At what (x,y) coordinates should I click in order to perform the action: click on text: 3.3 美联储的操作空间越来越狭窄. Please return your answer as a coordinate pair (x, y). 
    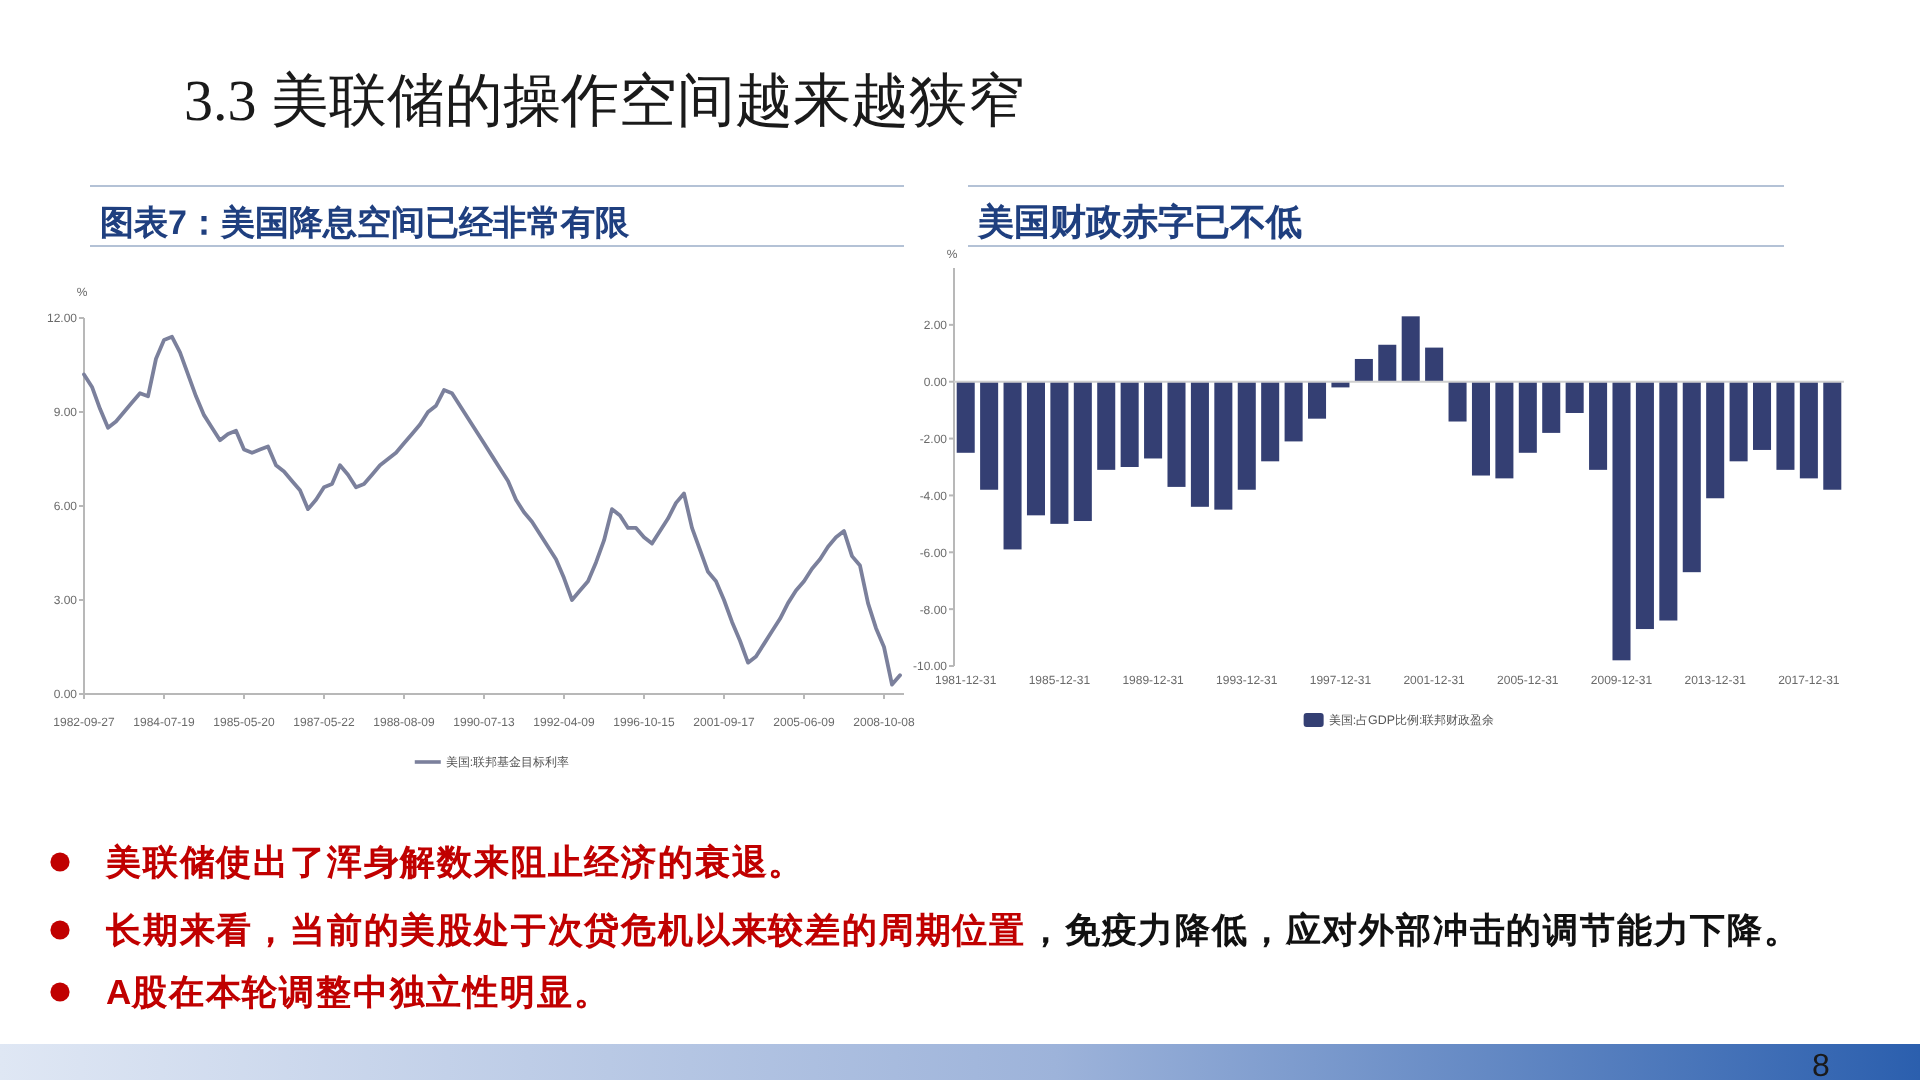
    Looking at the image, I should click on (604, 102).